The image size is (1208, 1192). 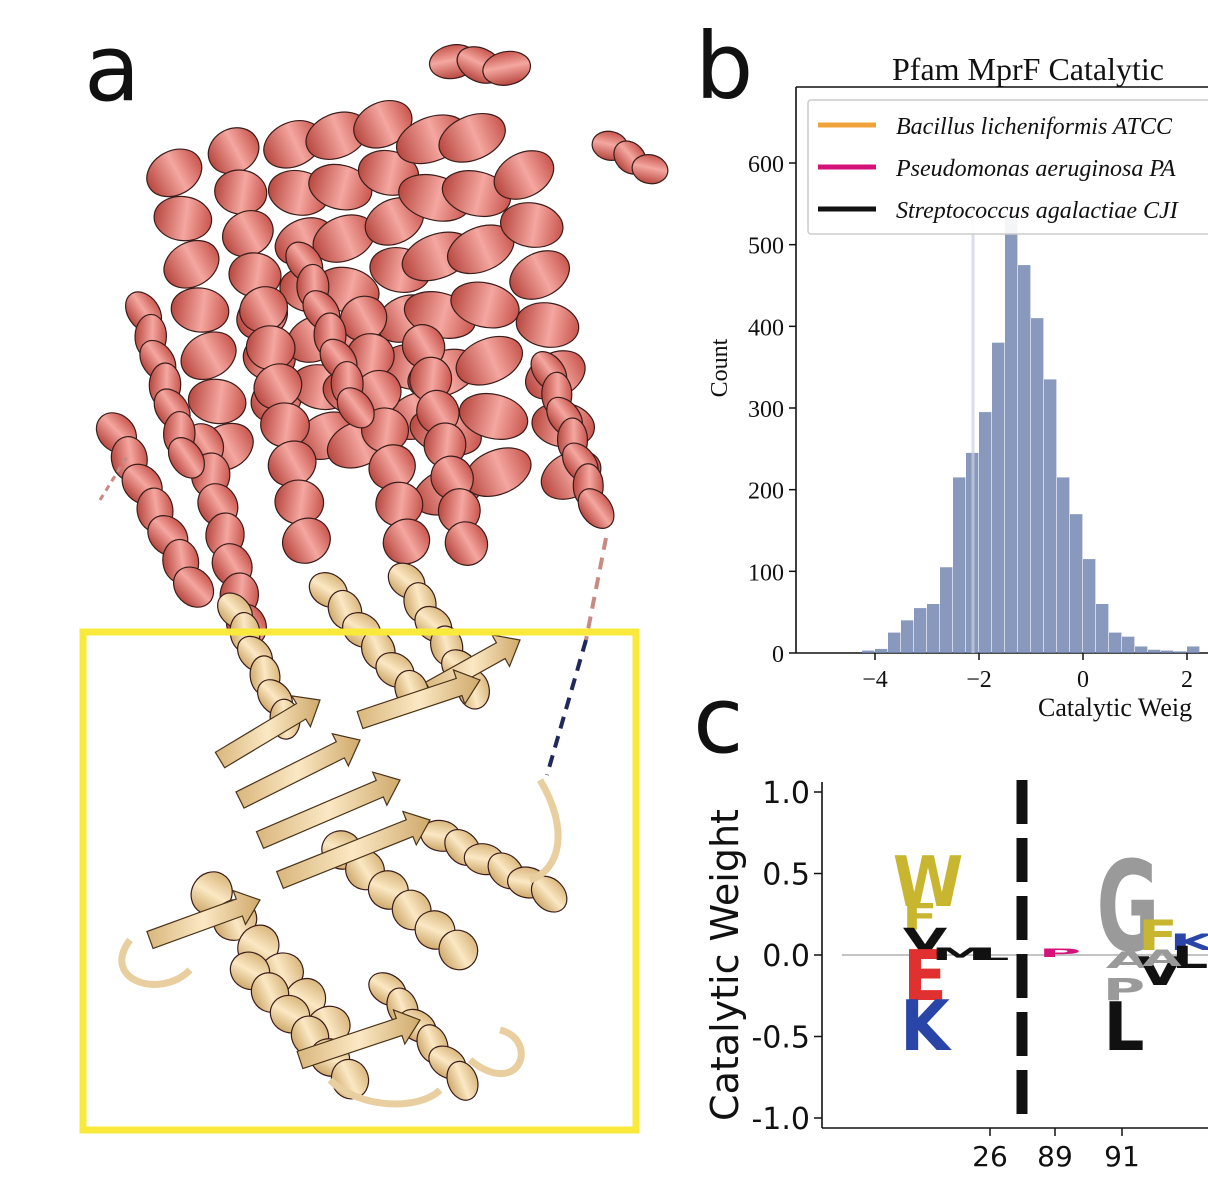 What do you see at coordinates (1027, 673) in the screenshot?
I see `histogram-x-ticks: −4 −2 0 2` at bounding box center [1027, 673].